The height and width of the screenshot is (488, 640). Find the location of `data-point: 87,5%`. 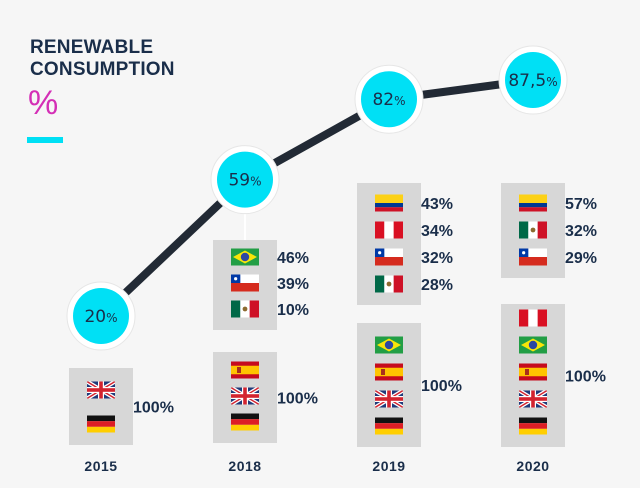

data-point: 87,5% is located at coordinates (533, 80).